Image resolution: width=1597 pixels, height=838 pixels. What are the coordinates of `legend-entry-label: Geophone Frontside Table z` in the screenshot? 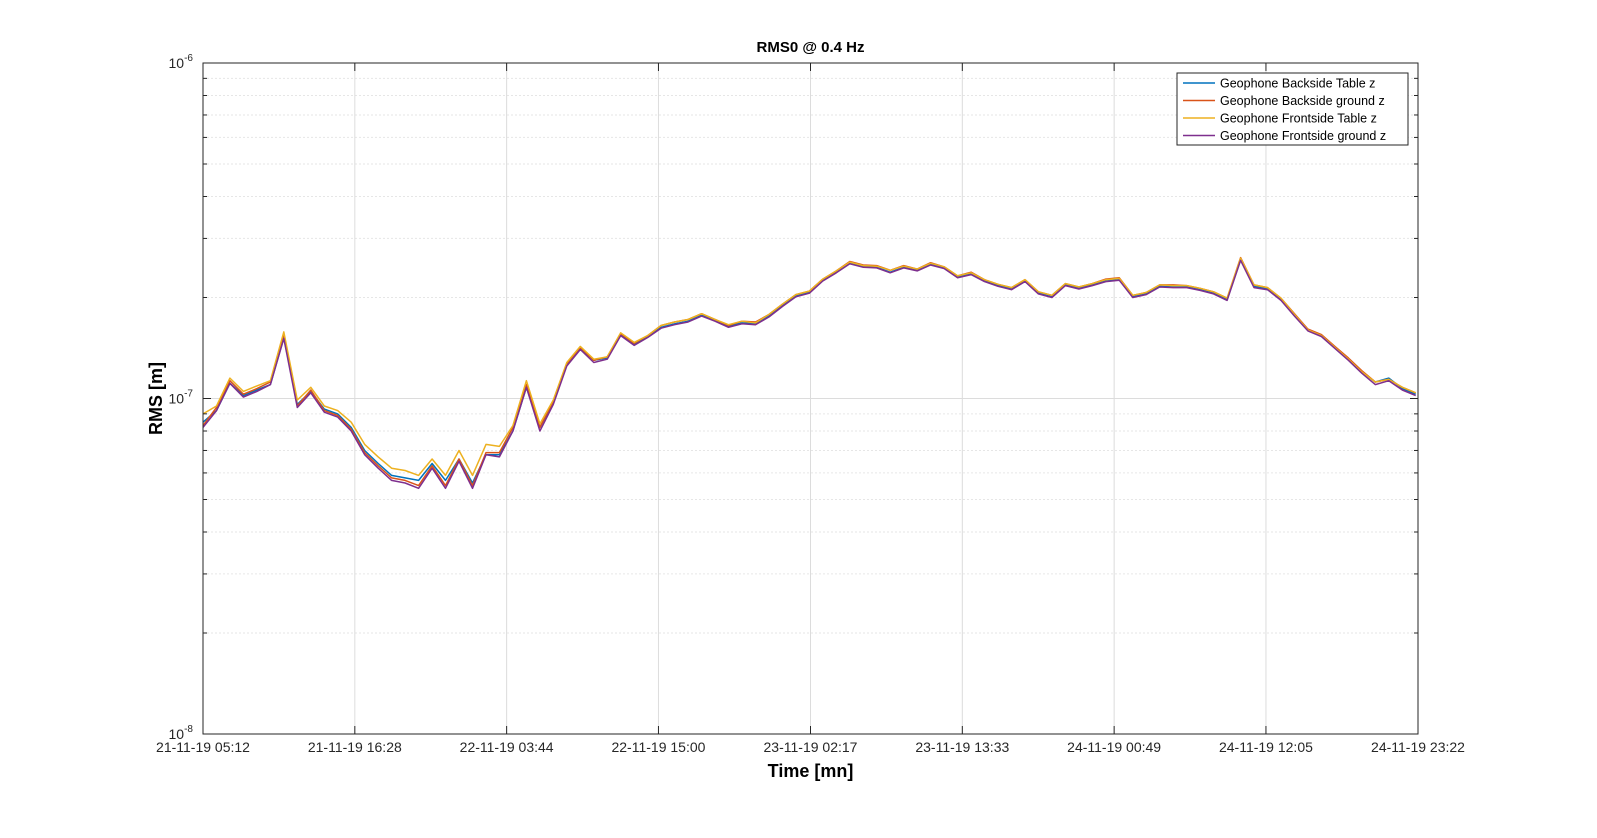 It's located at (1298, 119).